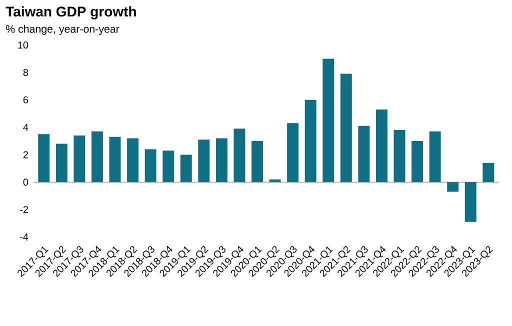 Image resolution: width=512 pixels, height=326 pixels. I want to click on y-tick-label: 8, so click(25, 72).